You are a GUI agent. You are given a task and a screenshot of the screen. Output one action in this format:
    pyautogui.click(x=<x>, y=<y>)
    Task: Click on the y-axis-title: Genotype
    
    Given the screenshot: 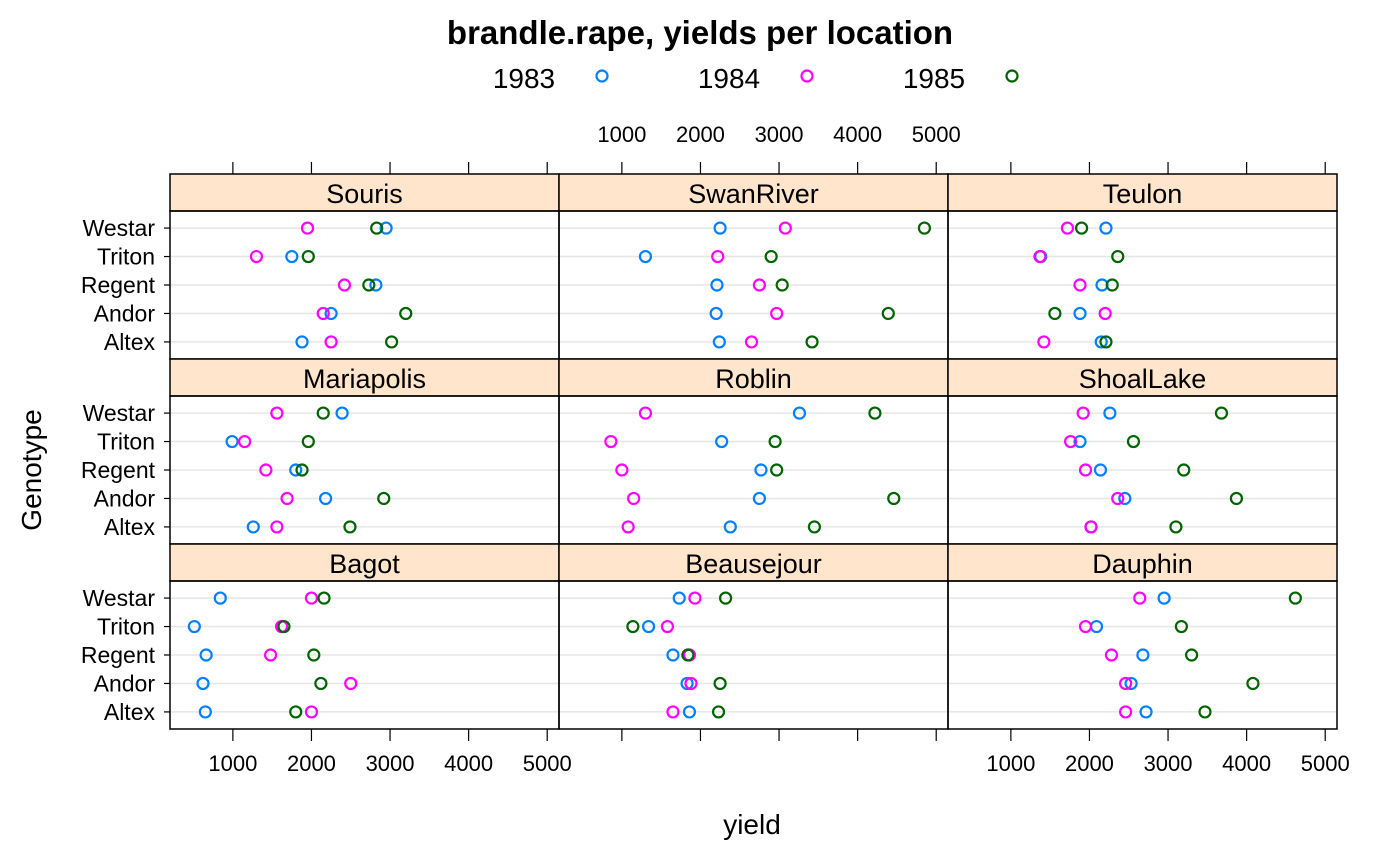 What is the action you would take?
    pyautogui.click(x=31, y=469)
    